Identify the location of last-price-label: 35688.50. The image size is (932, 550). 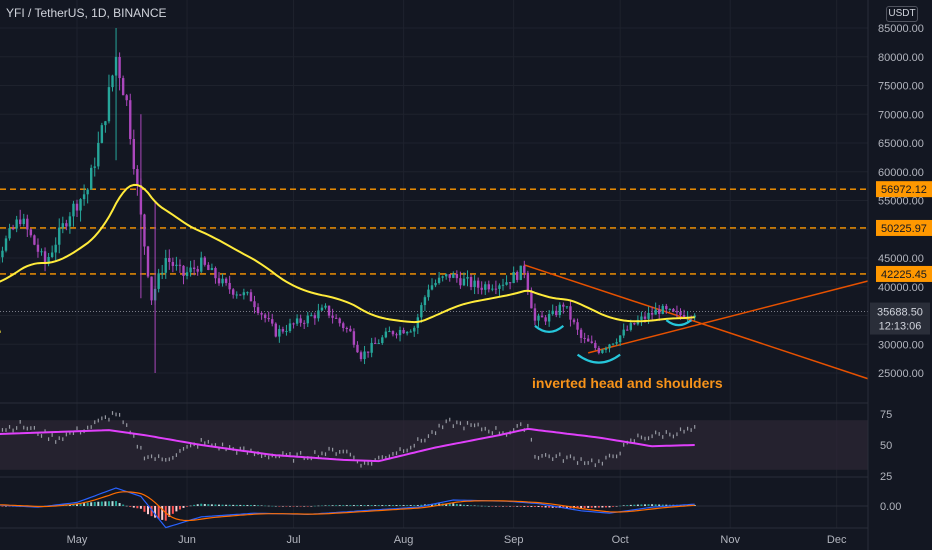
(900, 313).